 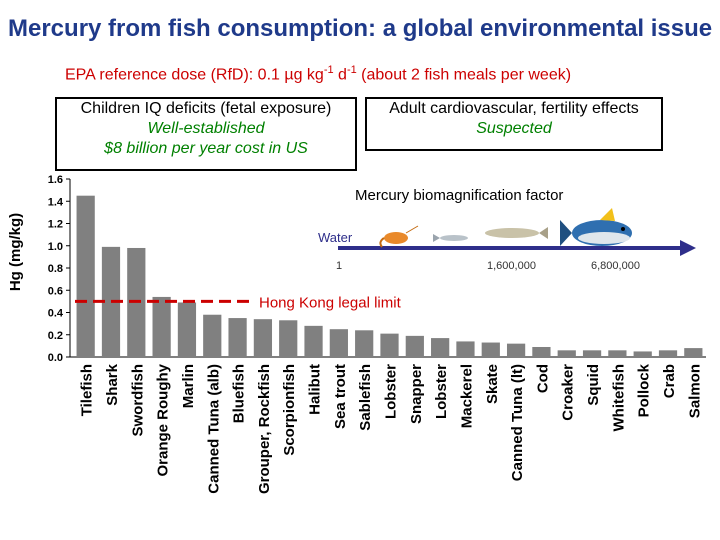 I want to click on category-label: Halibut, so click(x=315, y=389).